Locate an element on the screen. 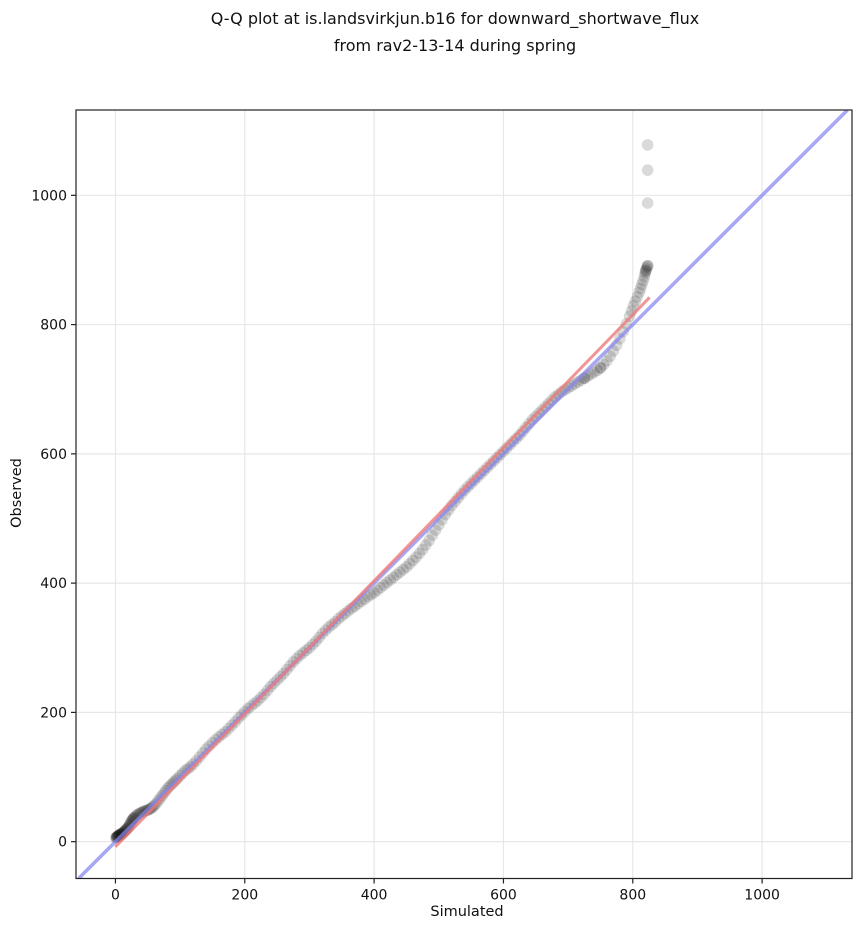  y-tick-label: 1000 is located at coordinates (49, 196).